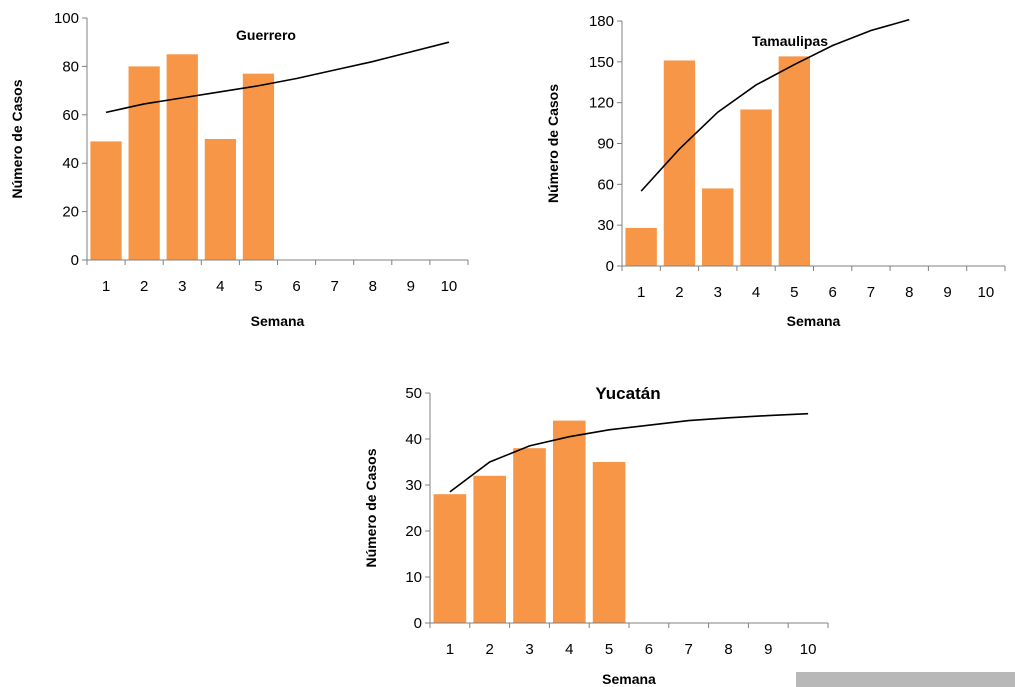 The height and width of the screenshot is (687, 1015). What do you see at coordinates (601, 21) in the screenshot?
I see `y-tick-label: 180` at bounding box center [601, 21].